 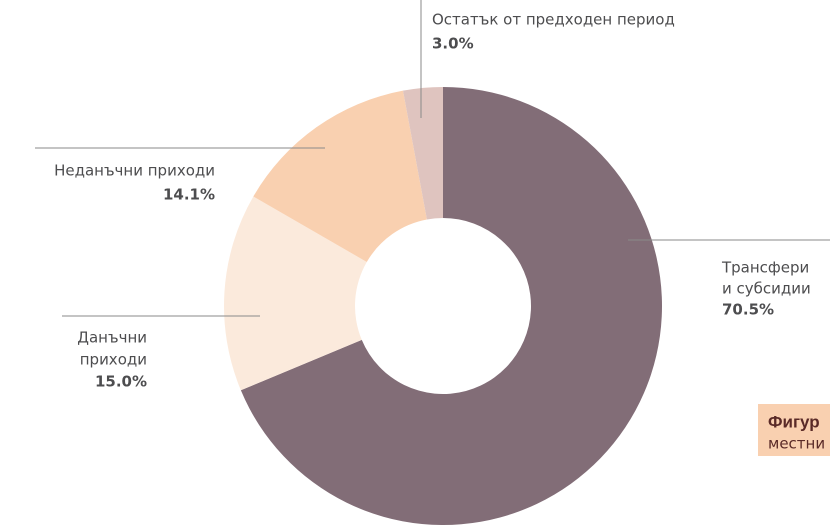 I want to click on slice-label: Остатък от предходен период, so click(x=553, y=20).